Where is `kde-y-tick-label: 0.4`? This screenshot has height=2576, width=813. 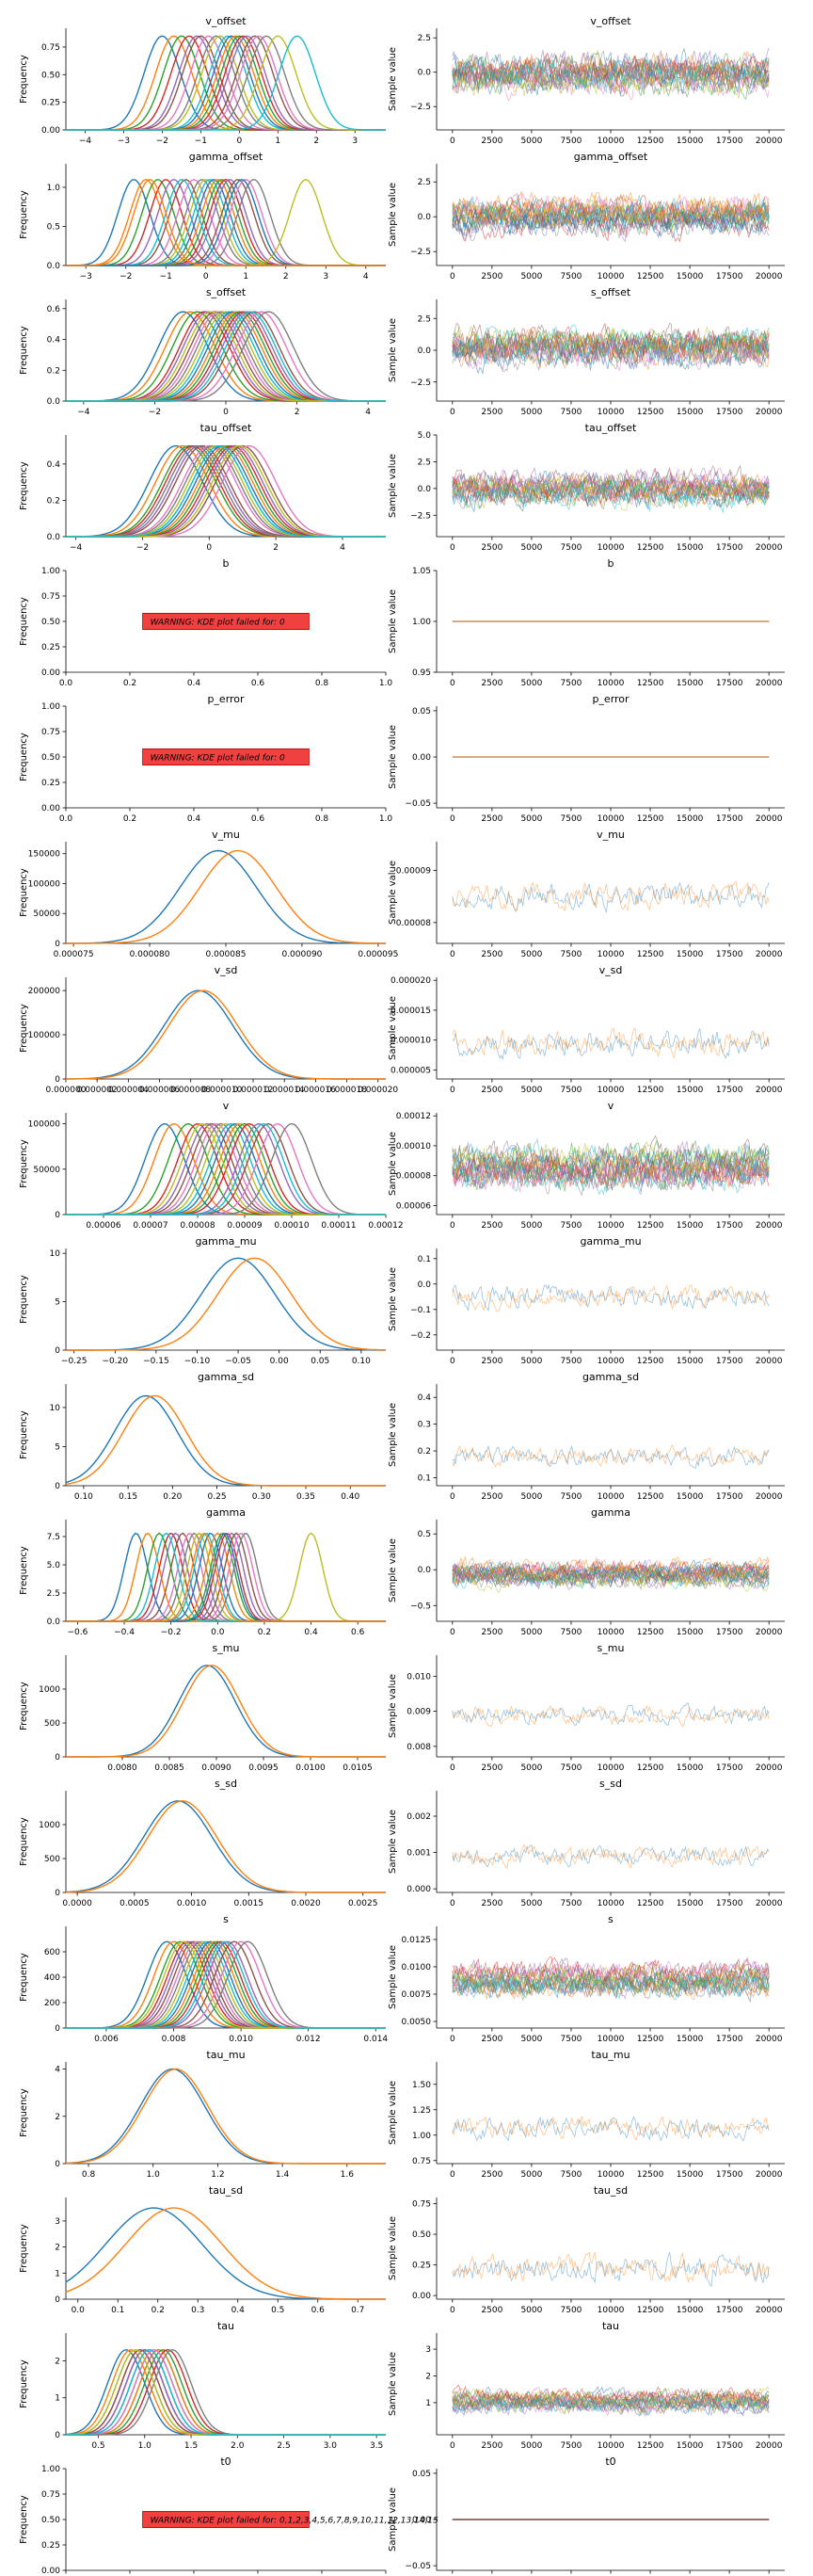 kde-y-tick-label: 0.4 is located at coordinates (54, 341).